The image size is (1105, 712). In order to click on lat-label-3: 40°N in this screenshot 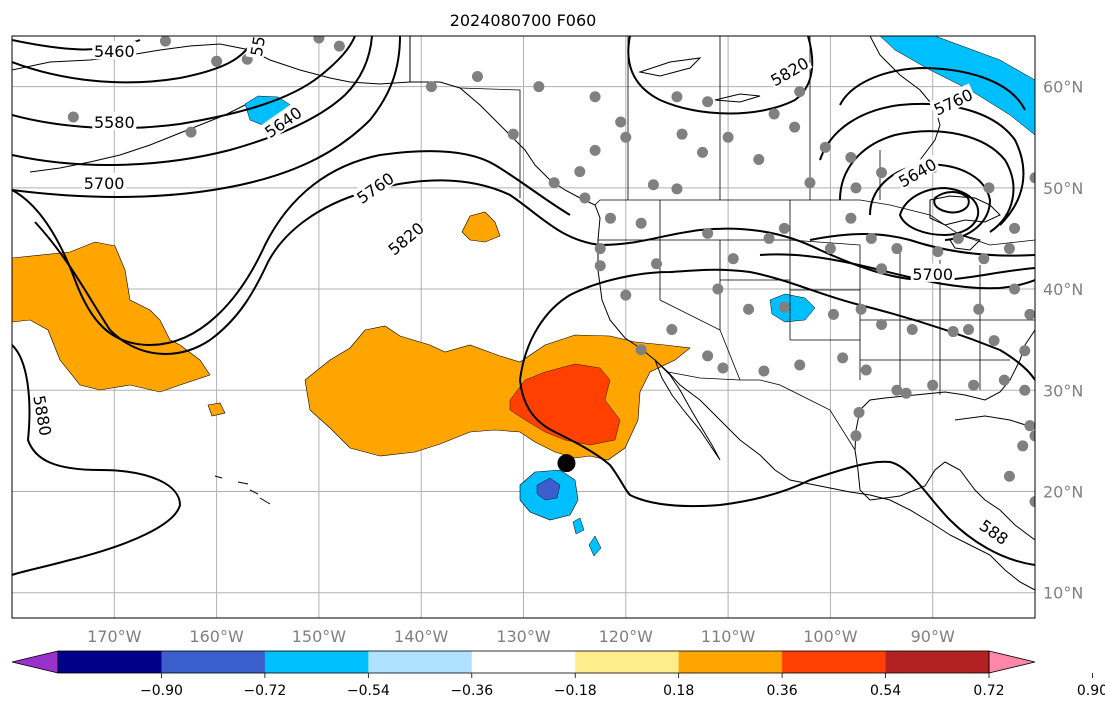, I will do `click(1063, 289)`.